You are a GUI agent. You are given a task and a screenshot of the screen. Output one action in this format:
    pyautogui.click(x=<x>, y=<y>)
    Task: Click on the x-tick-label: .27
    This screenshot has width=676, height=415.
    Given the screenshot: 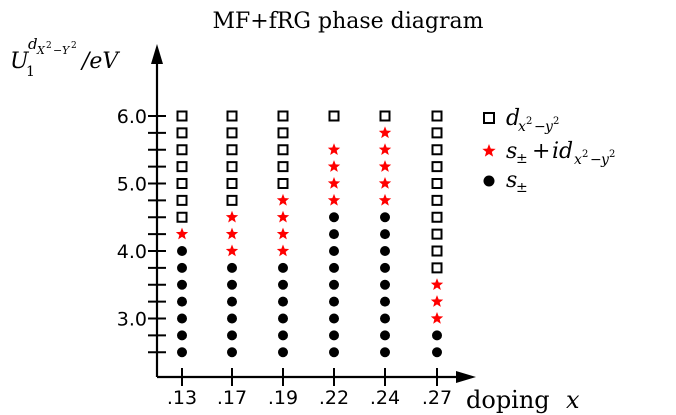 What is the action you would take?
    pyautogui.click(x=437, y=398)
    